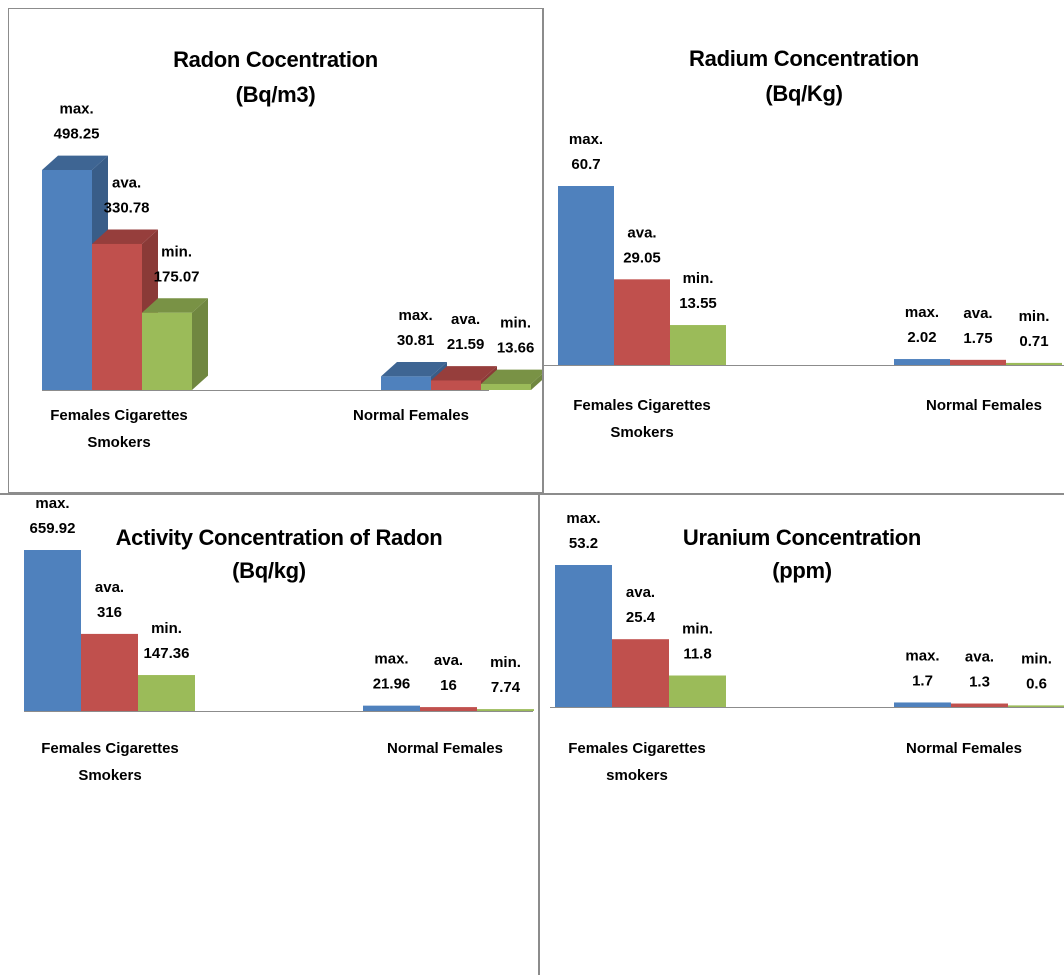 The image size is (1064, 975). What do you see at coordinates (279, 537) in the screenshot?
I see `chart-title-line: Activity Concentration of Radon` at bounding box center [279, 537].